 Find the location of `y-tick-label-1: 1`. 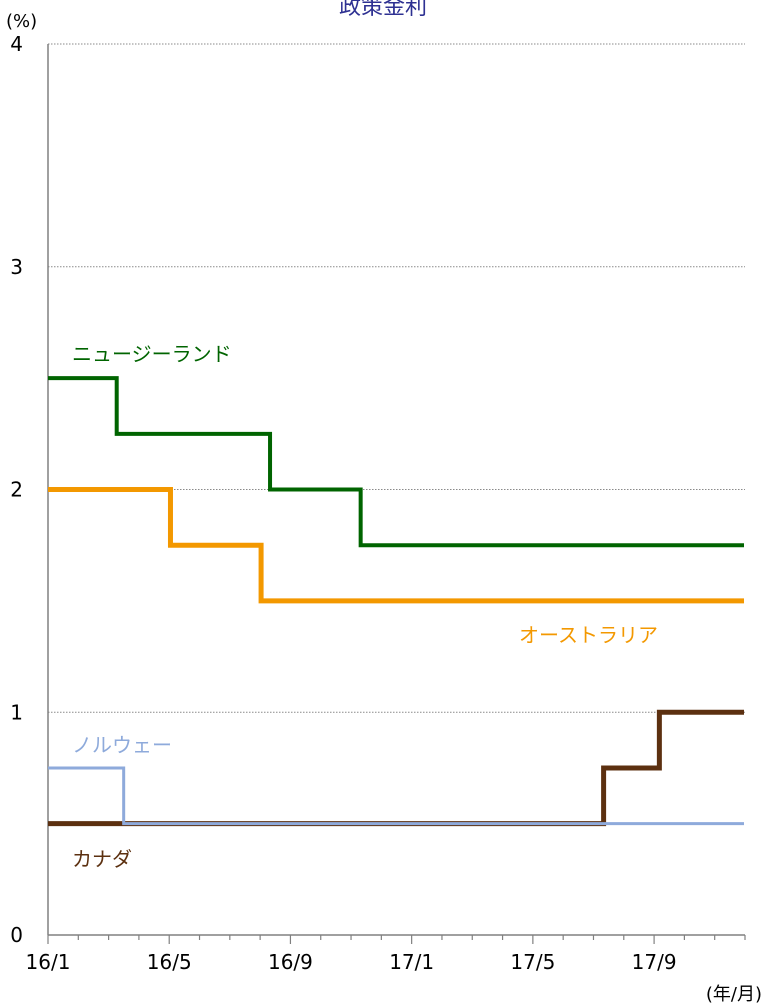

y-tick-label-1: 1 is located at coordinates (16, 712).